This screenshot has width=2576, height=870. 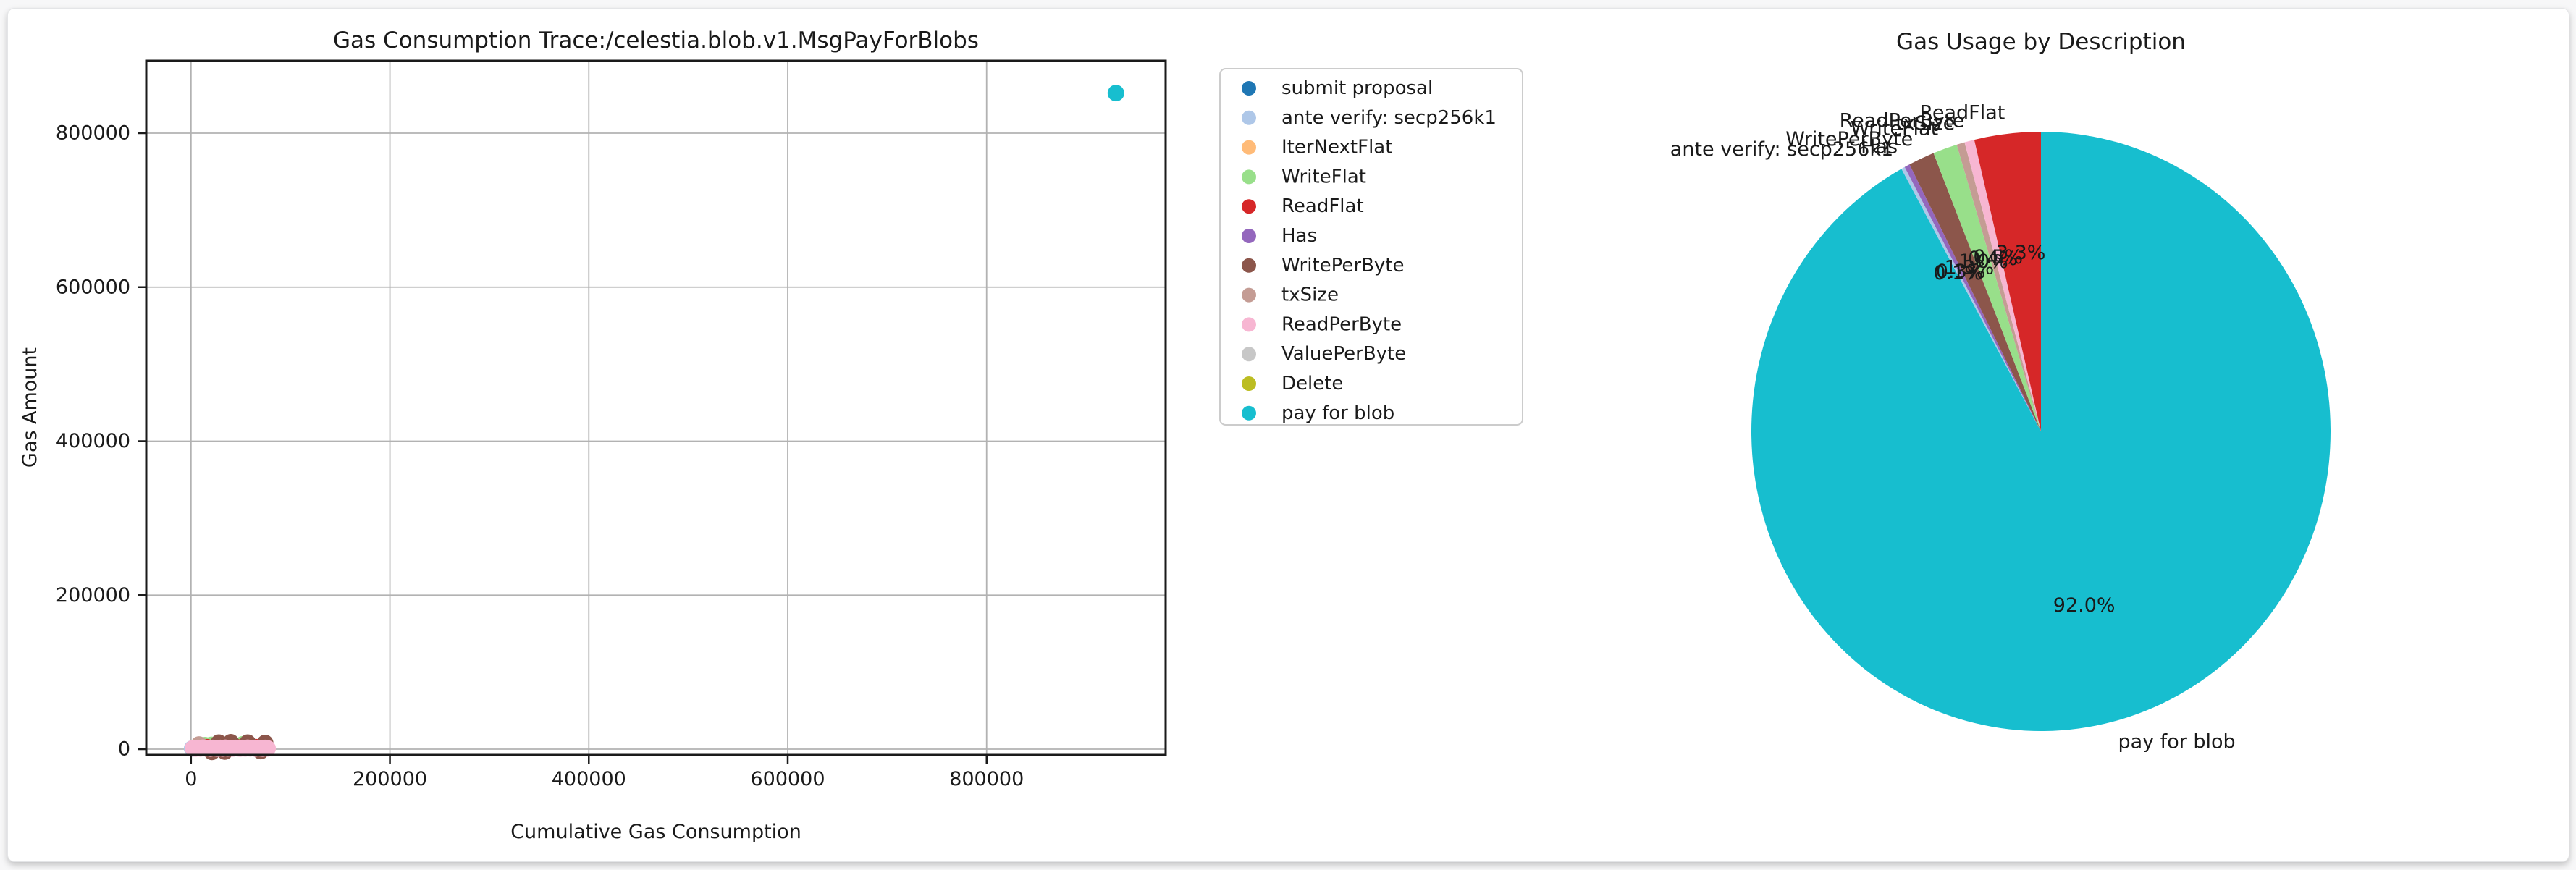 I want to click on legend-item-label: WritePerByte, so click(x=1343, y=265).